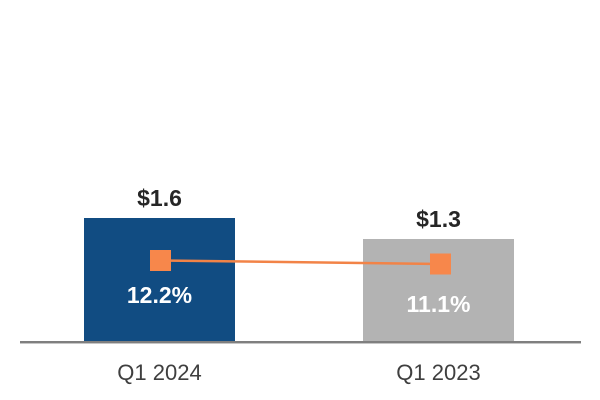 The image size is (600, 400). Describe the element at coordinates (159, 280) in the screenshot. I see `bar-q1-2024` at that location.